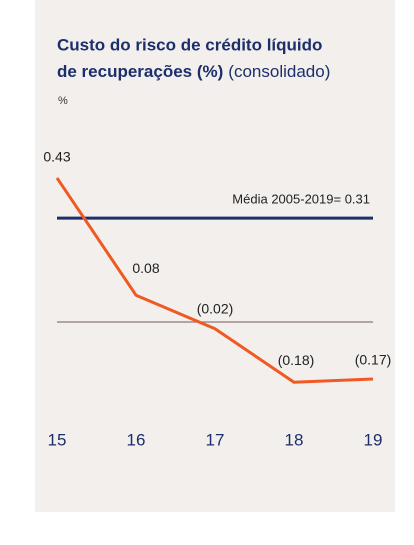  I want to click on chart-title: de recuperações (%) (consolidado), so click(193, 71).